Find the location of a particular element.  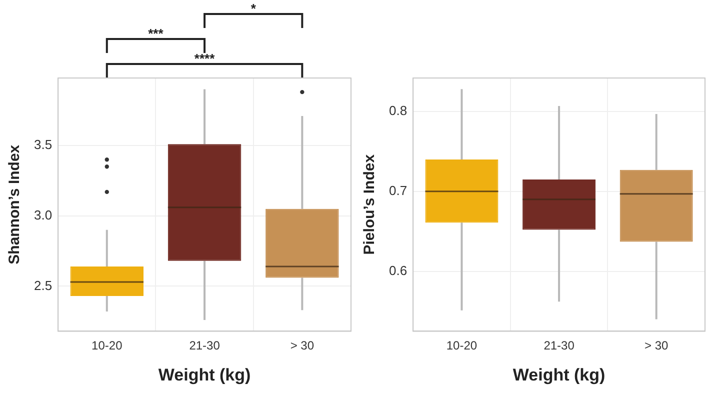

y-axis-title: Pielou’s Index is located at coordinates (369, 204).